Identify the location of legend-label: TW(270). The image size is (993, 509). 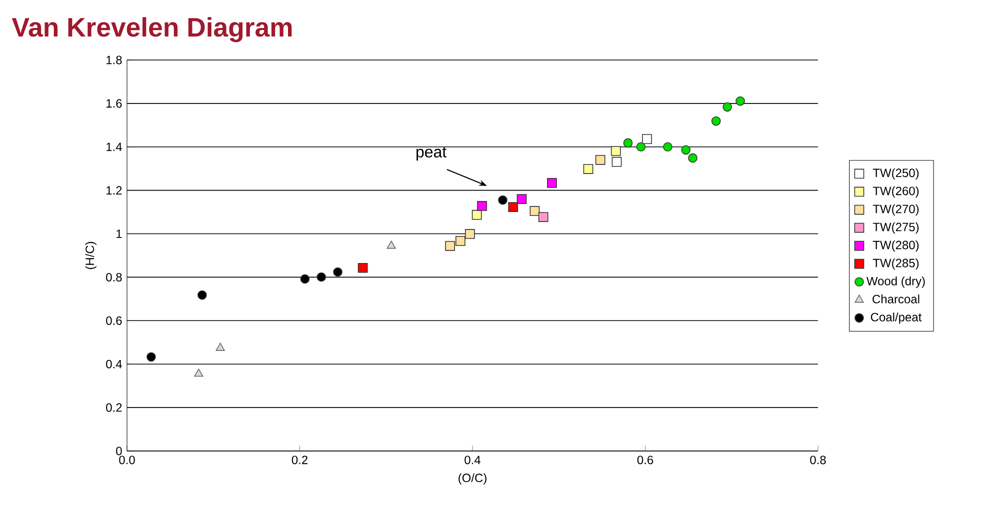
(895, 210).